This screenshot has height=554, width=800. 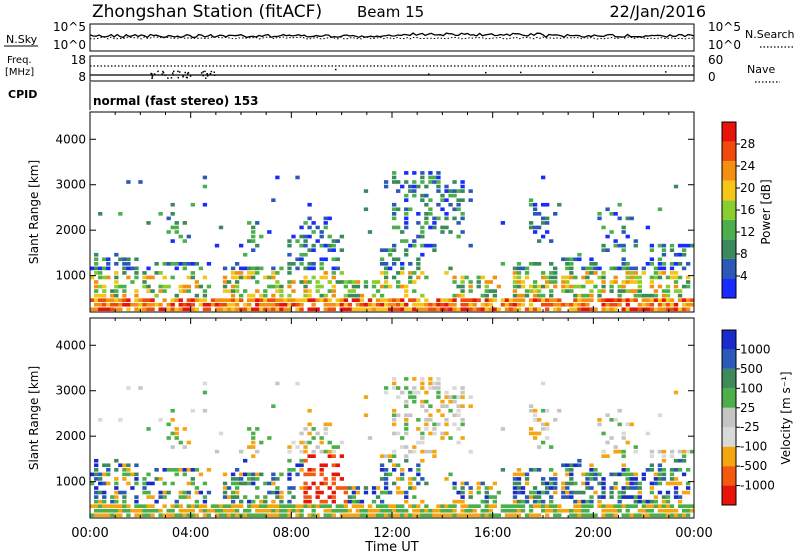 What do you see at coordinates (593, 72) in the screenshot?
I see `nave-dot` at bounding box center [593, 72].